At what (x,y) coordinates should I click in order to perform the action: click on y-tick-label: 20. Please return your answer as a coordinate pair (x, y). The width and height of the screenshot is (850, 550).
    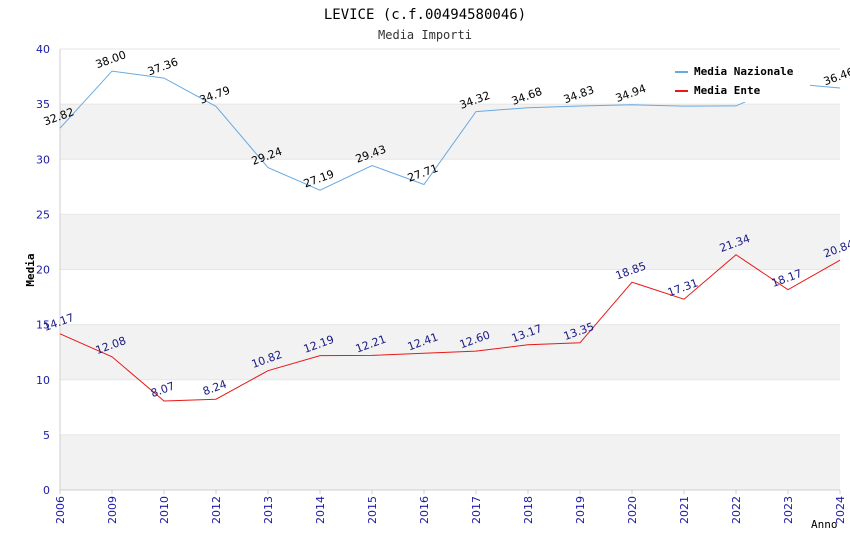
    Looking at the image, I should click on (43, 270).